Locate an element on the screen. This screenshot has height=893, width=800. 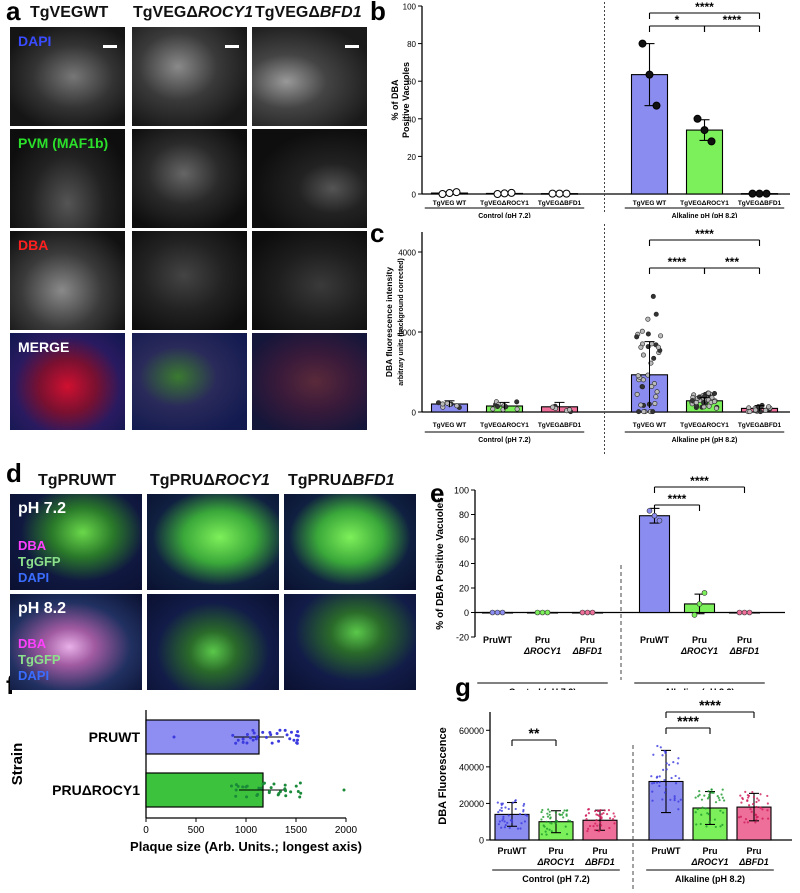
group-label: Alkaline (pH 8.2) is located at coordinates (699, 688).